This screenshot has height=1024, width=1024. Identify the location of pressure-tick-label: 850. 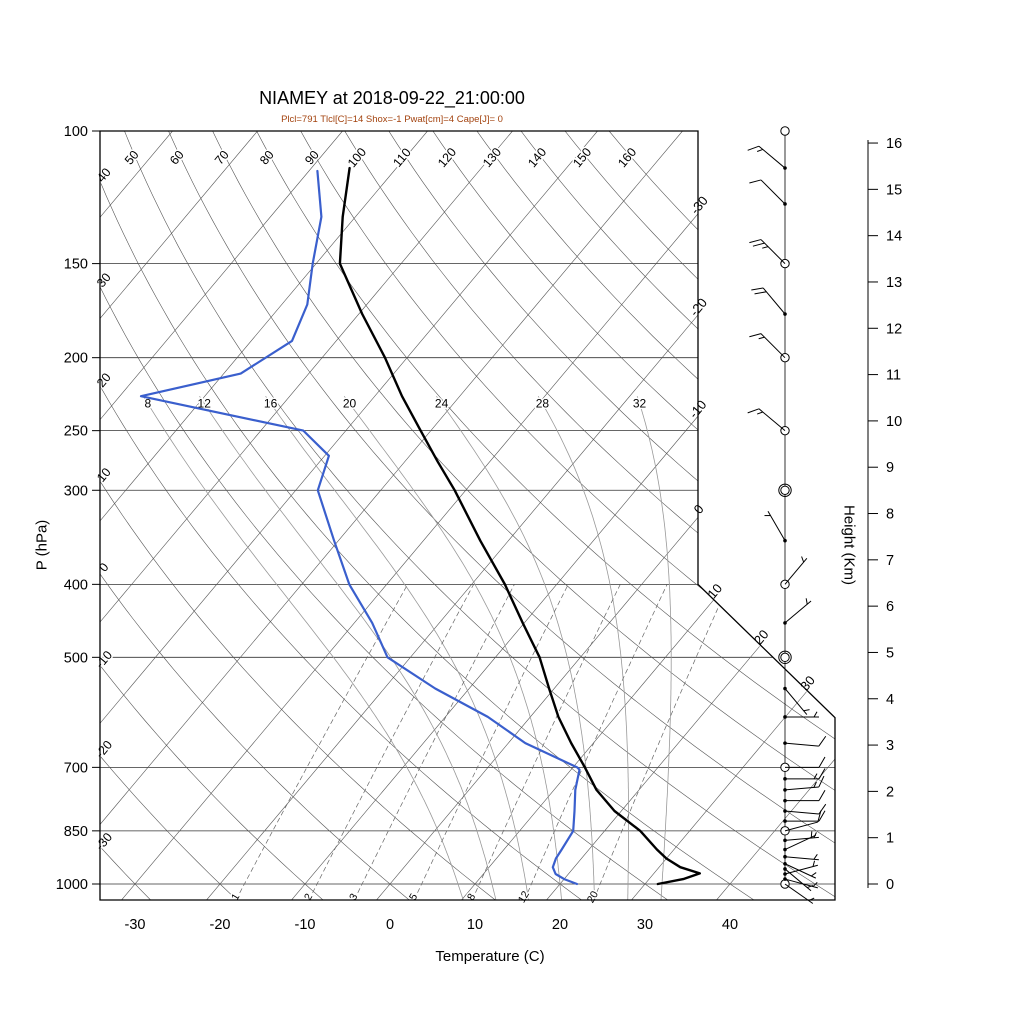
(76, 832).